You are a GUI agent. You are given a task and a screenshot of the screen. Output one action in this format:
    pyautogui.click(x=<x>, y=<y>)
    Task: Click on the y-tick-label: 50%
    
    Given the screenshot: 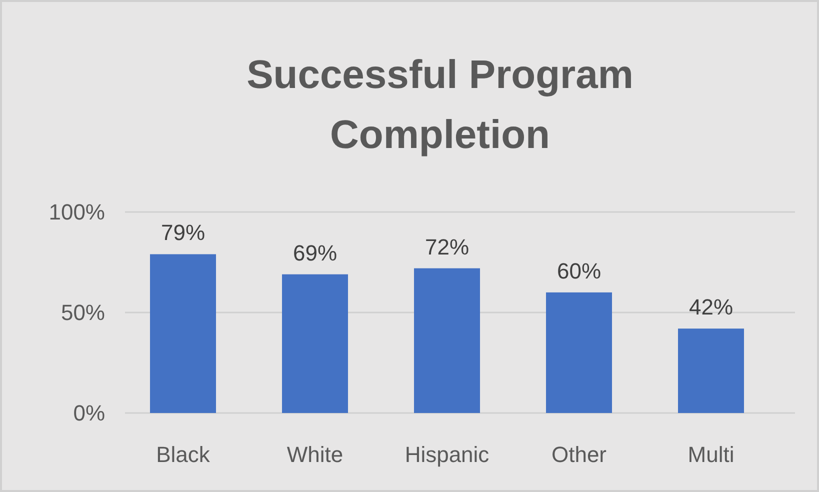 What is the action you would take?
    pyautogui.click(x=82, y=313)
    